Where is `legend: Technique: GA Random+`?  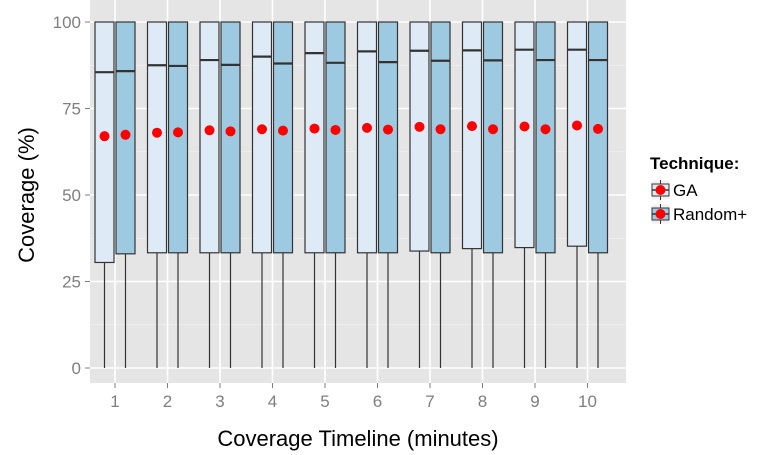
legend: Technique: GA Random+ is located at coordinates (698, 189).